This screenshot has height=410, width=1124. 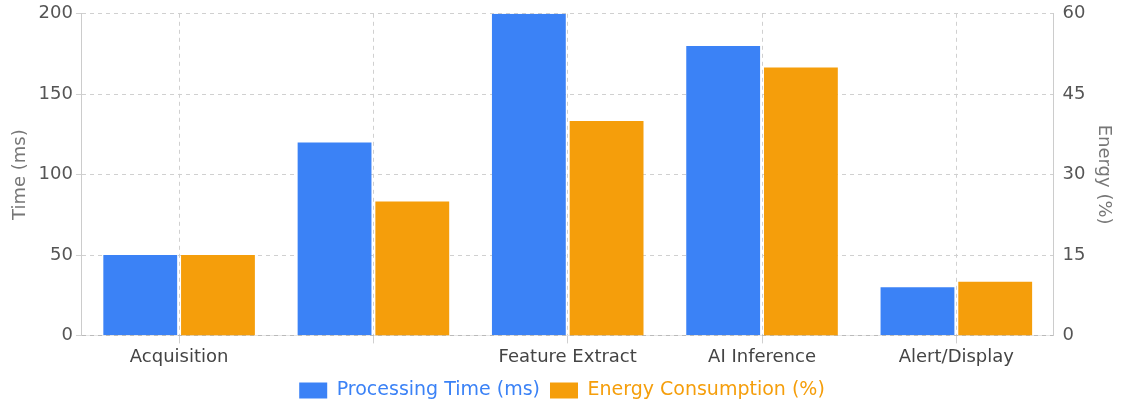 What do you see at coordinates (706, 388) in the screenshot?
I see `legend-label: Energy Consumption (%)` at bounding box center [706, 388].